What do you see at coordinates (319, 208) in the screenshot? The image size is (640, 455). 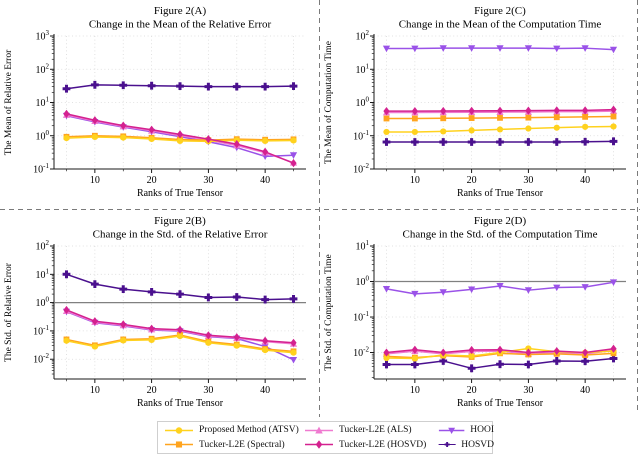 I see `vertical-divider` at bounding box center [319, 208].